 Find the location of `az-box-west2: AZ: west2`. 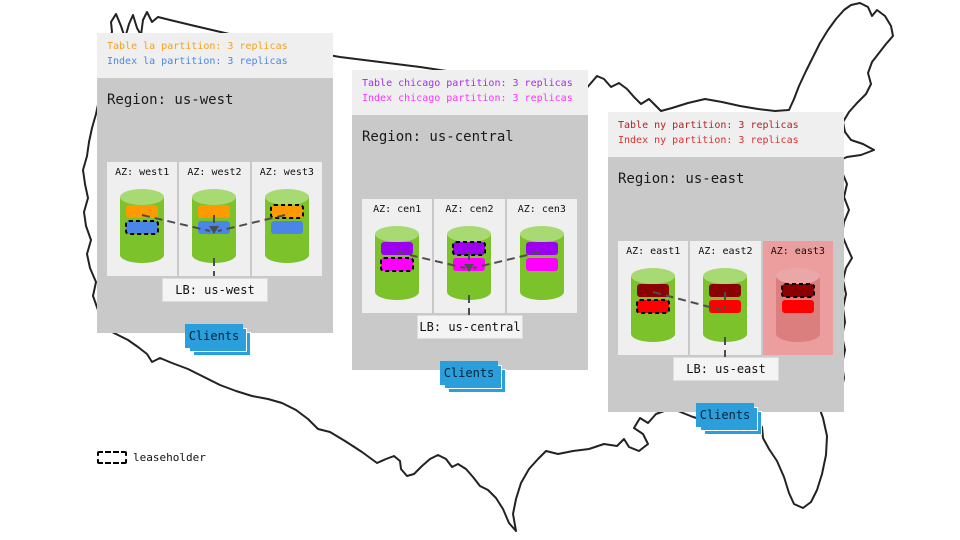

az-box-west2: AZ: west2 is located at coordinates (214, 219).